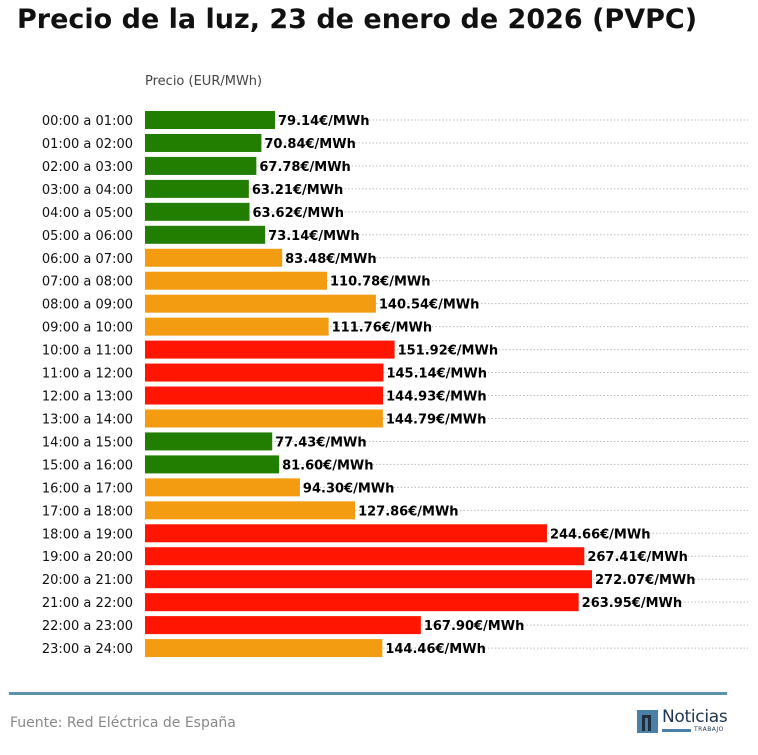 Image resolution: width=758 pixels, height=755 pixels. Describe the element at coordinates (647, 721) in the screenshot. I see `logo-n-icon` at that location.